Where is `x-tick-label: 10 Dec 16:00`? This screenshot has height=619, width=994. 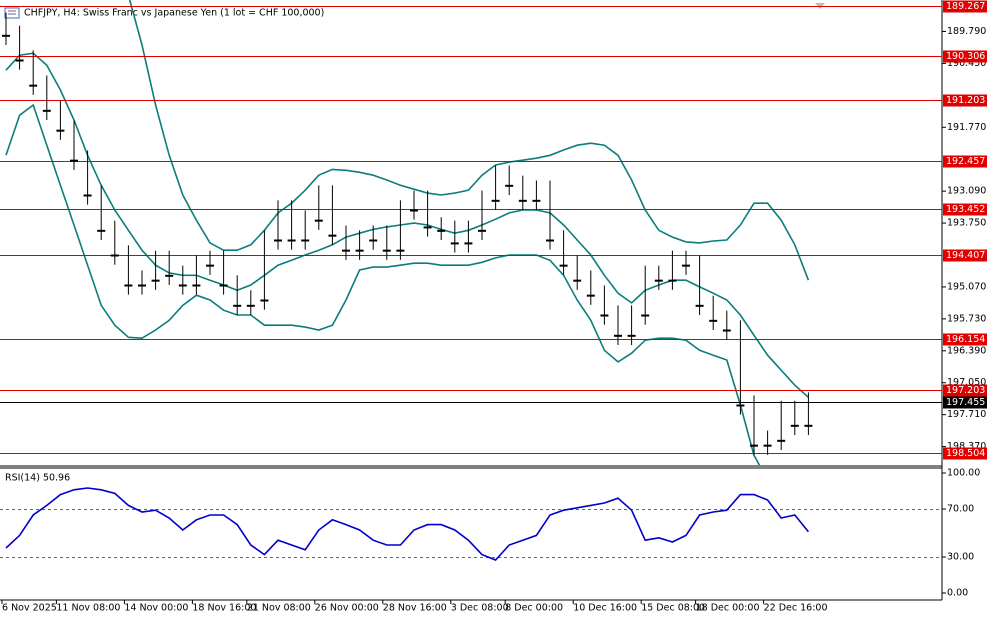
x-tick-label: 10 Dec 16:00 is located at coordinates (605, 608).